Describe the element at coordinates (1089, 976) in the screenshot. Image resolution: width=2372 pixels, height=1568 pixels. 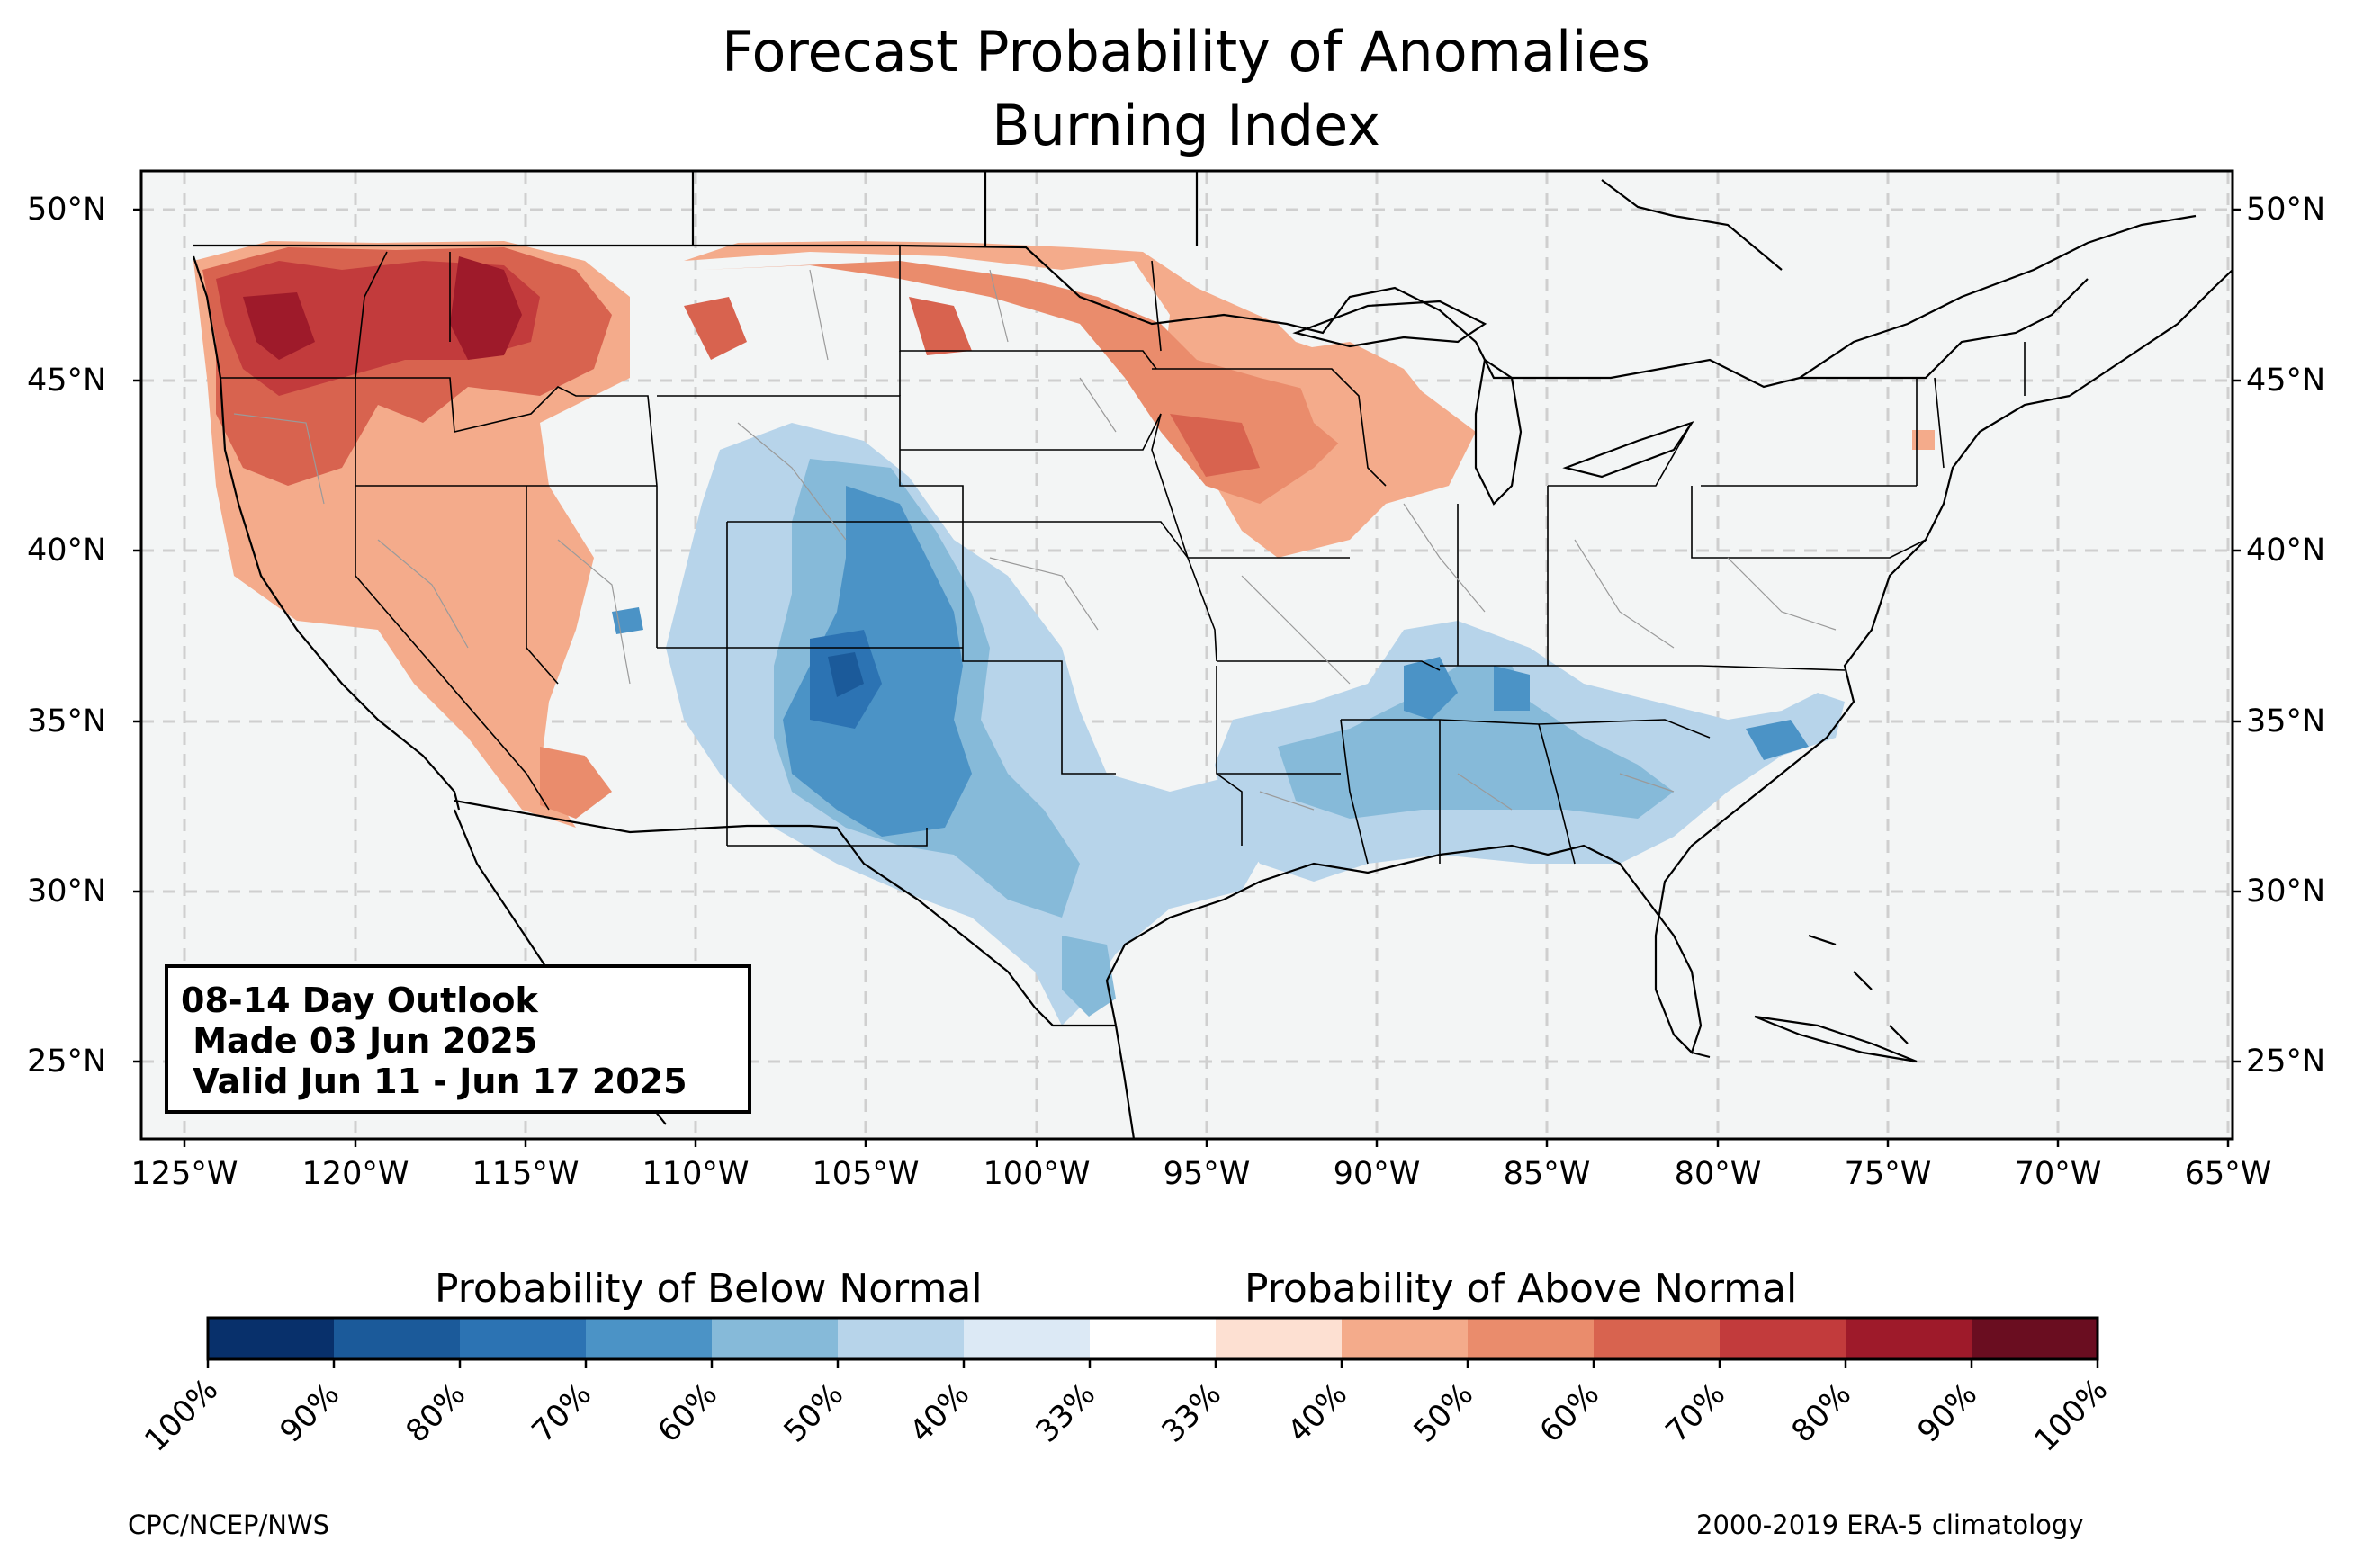
I see `below-normal-texas-coast` at that location.